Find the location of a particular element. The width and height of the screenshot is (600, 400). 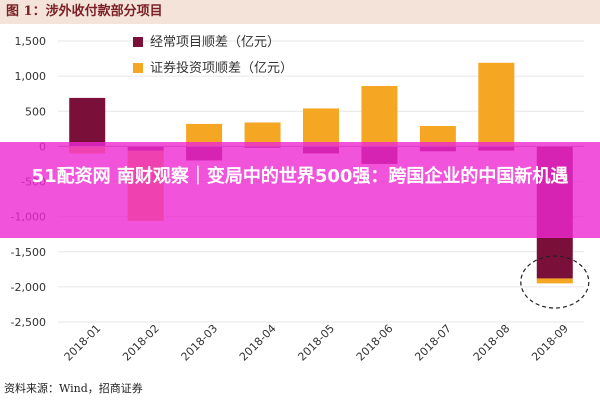

figure-title: 图 1：涉外收付款部分项目 is located at coordinates (300, 12).